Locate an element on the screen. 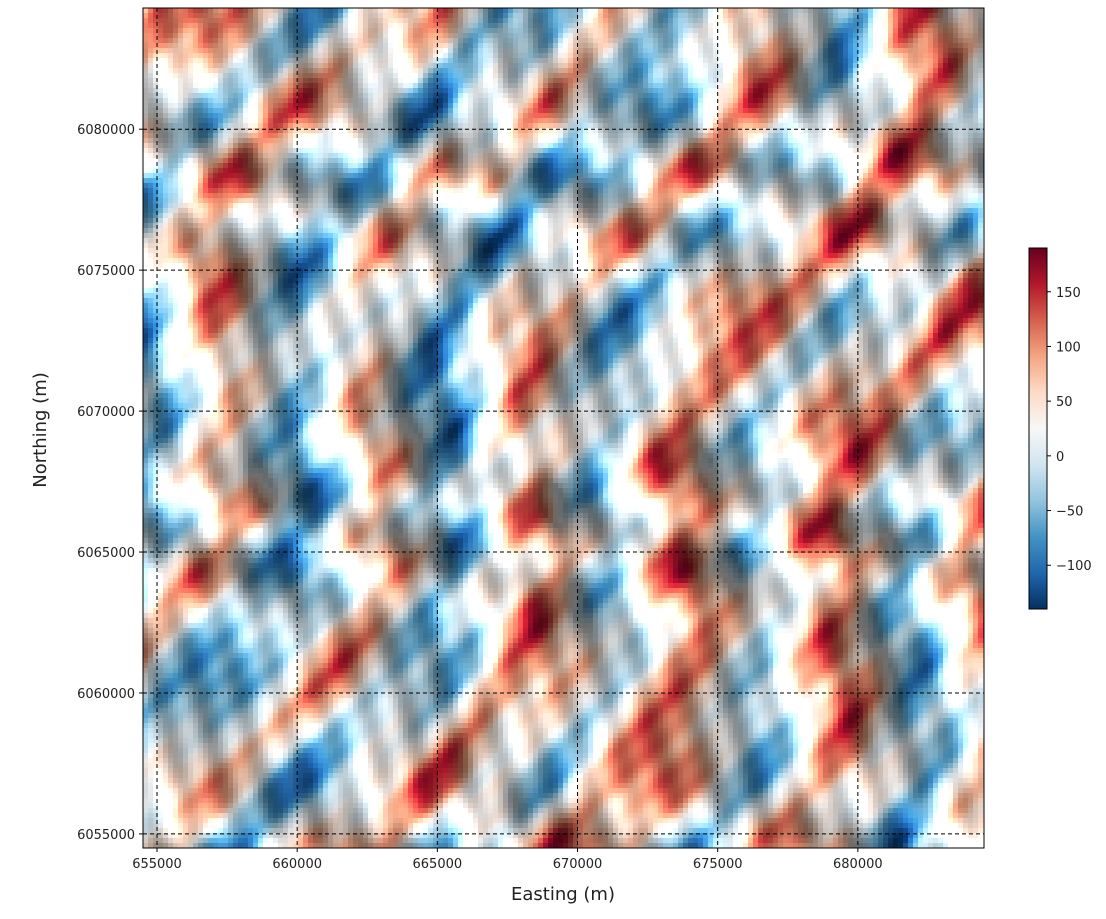  colorbar-tick-label: −100 is located at coordinates (1074, 566).